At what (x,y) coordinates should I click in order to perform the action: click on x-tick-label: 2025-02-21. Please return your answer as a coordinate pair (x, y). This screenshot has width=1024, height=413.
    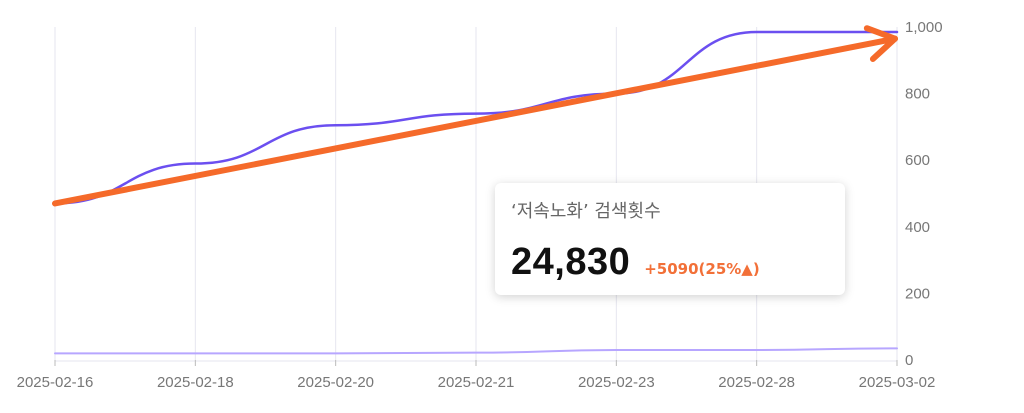
    Looking at the image, I should click on (476, 382).